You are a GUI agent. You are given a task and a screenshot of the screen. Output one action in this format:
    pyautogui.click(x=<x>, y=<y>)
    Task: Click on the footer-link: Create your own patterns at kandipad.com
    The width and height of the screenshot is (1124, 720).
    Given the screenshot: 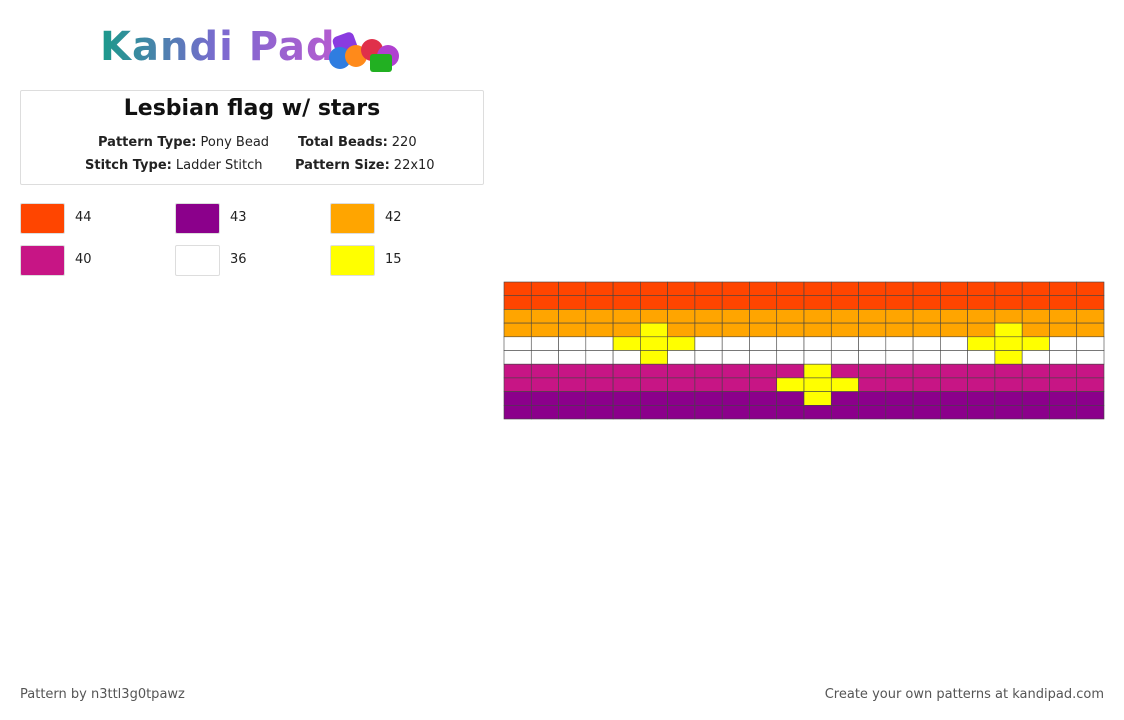 What is the action you would take?
    pyautogui.click(x=964, y=694)
    